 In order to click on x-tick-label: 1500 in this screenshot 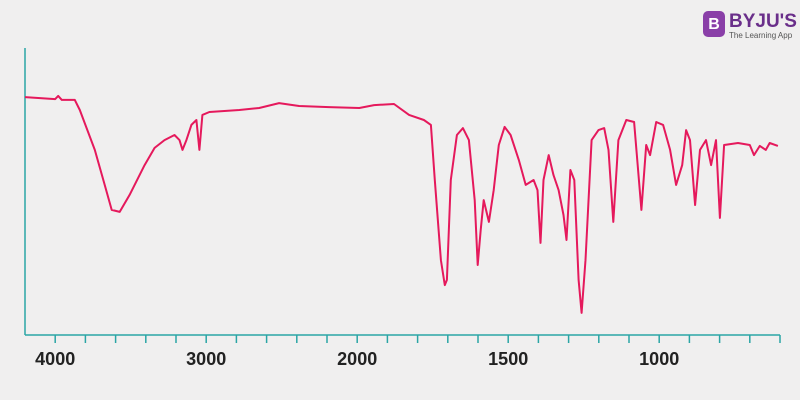, I will do `click(508, 359)`.